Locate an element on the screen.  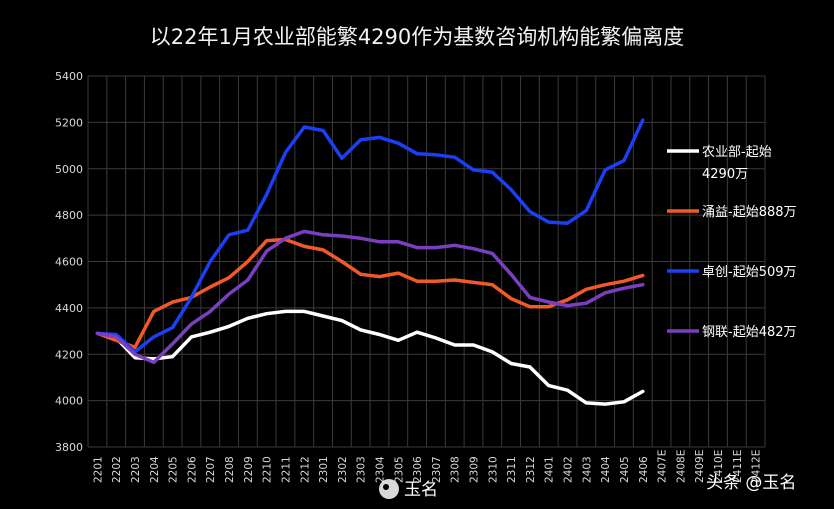
x-tick-label: 2406 is located at coordinates (644, 469).